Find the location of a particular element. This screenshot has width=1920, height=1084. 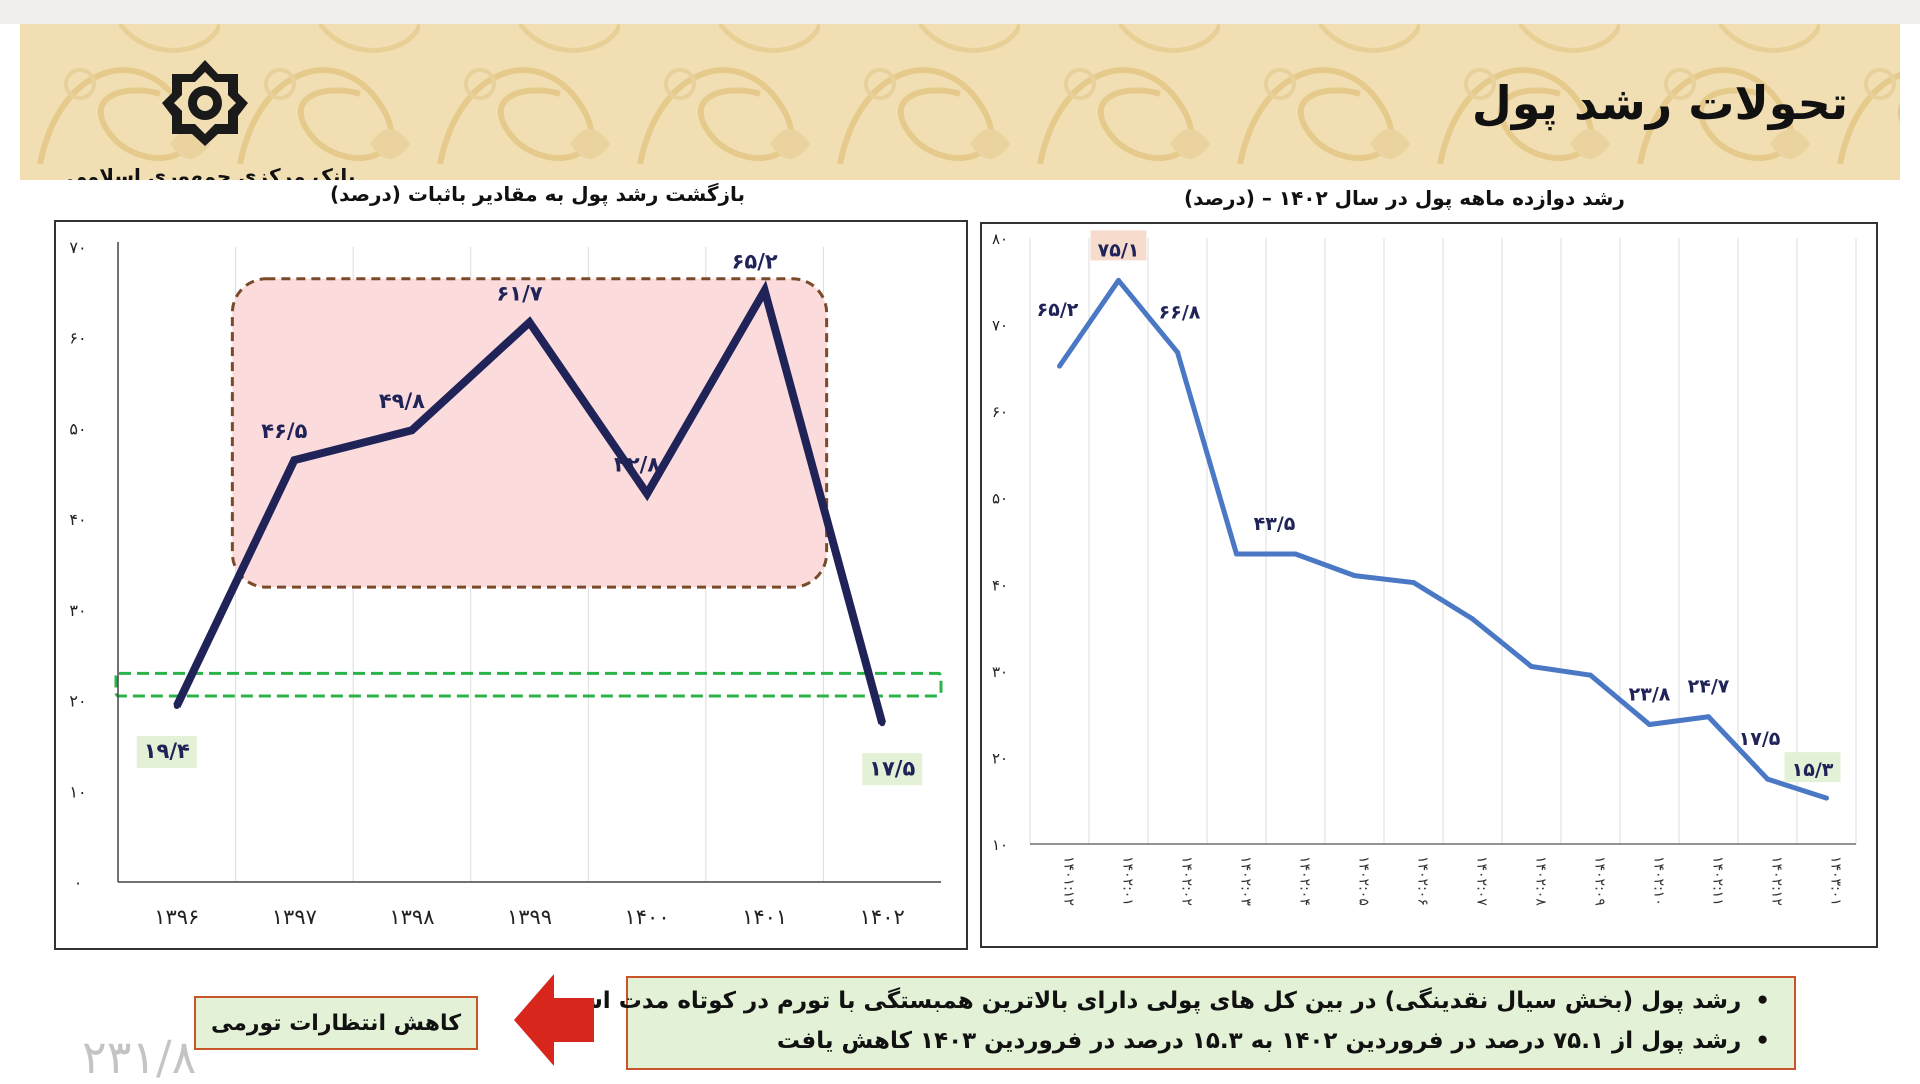

x-tick-label: ۱۳۹۸ is located at coordinates (411, 917).